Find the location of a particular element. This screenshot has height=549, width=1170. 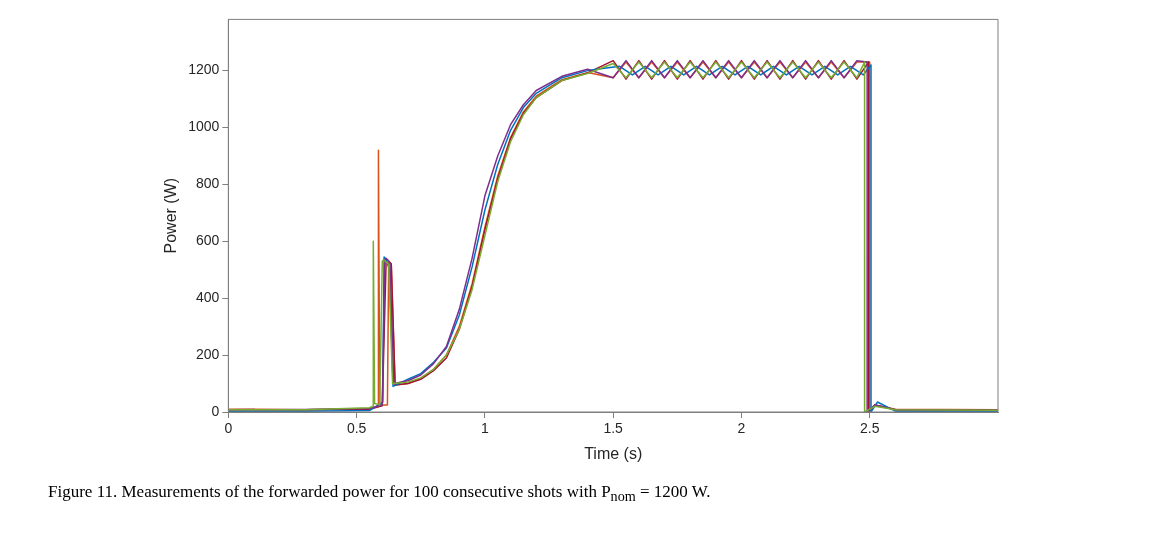

x-tick-label: 2.5 is located at coordinates (869, 428).